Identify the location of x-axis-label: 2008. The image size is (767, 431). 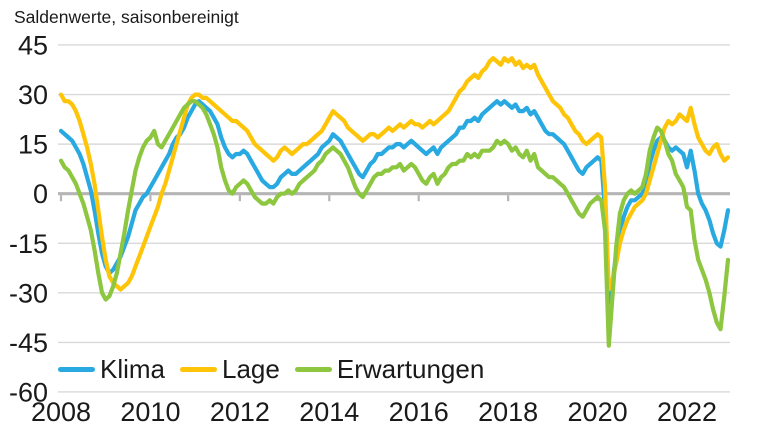
(61, 412).